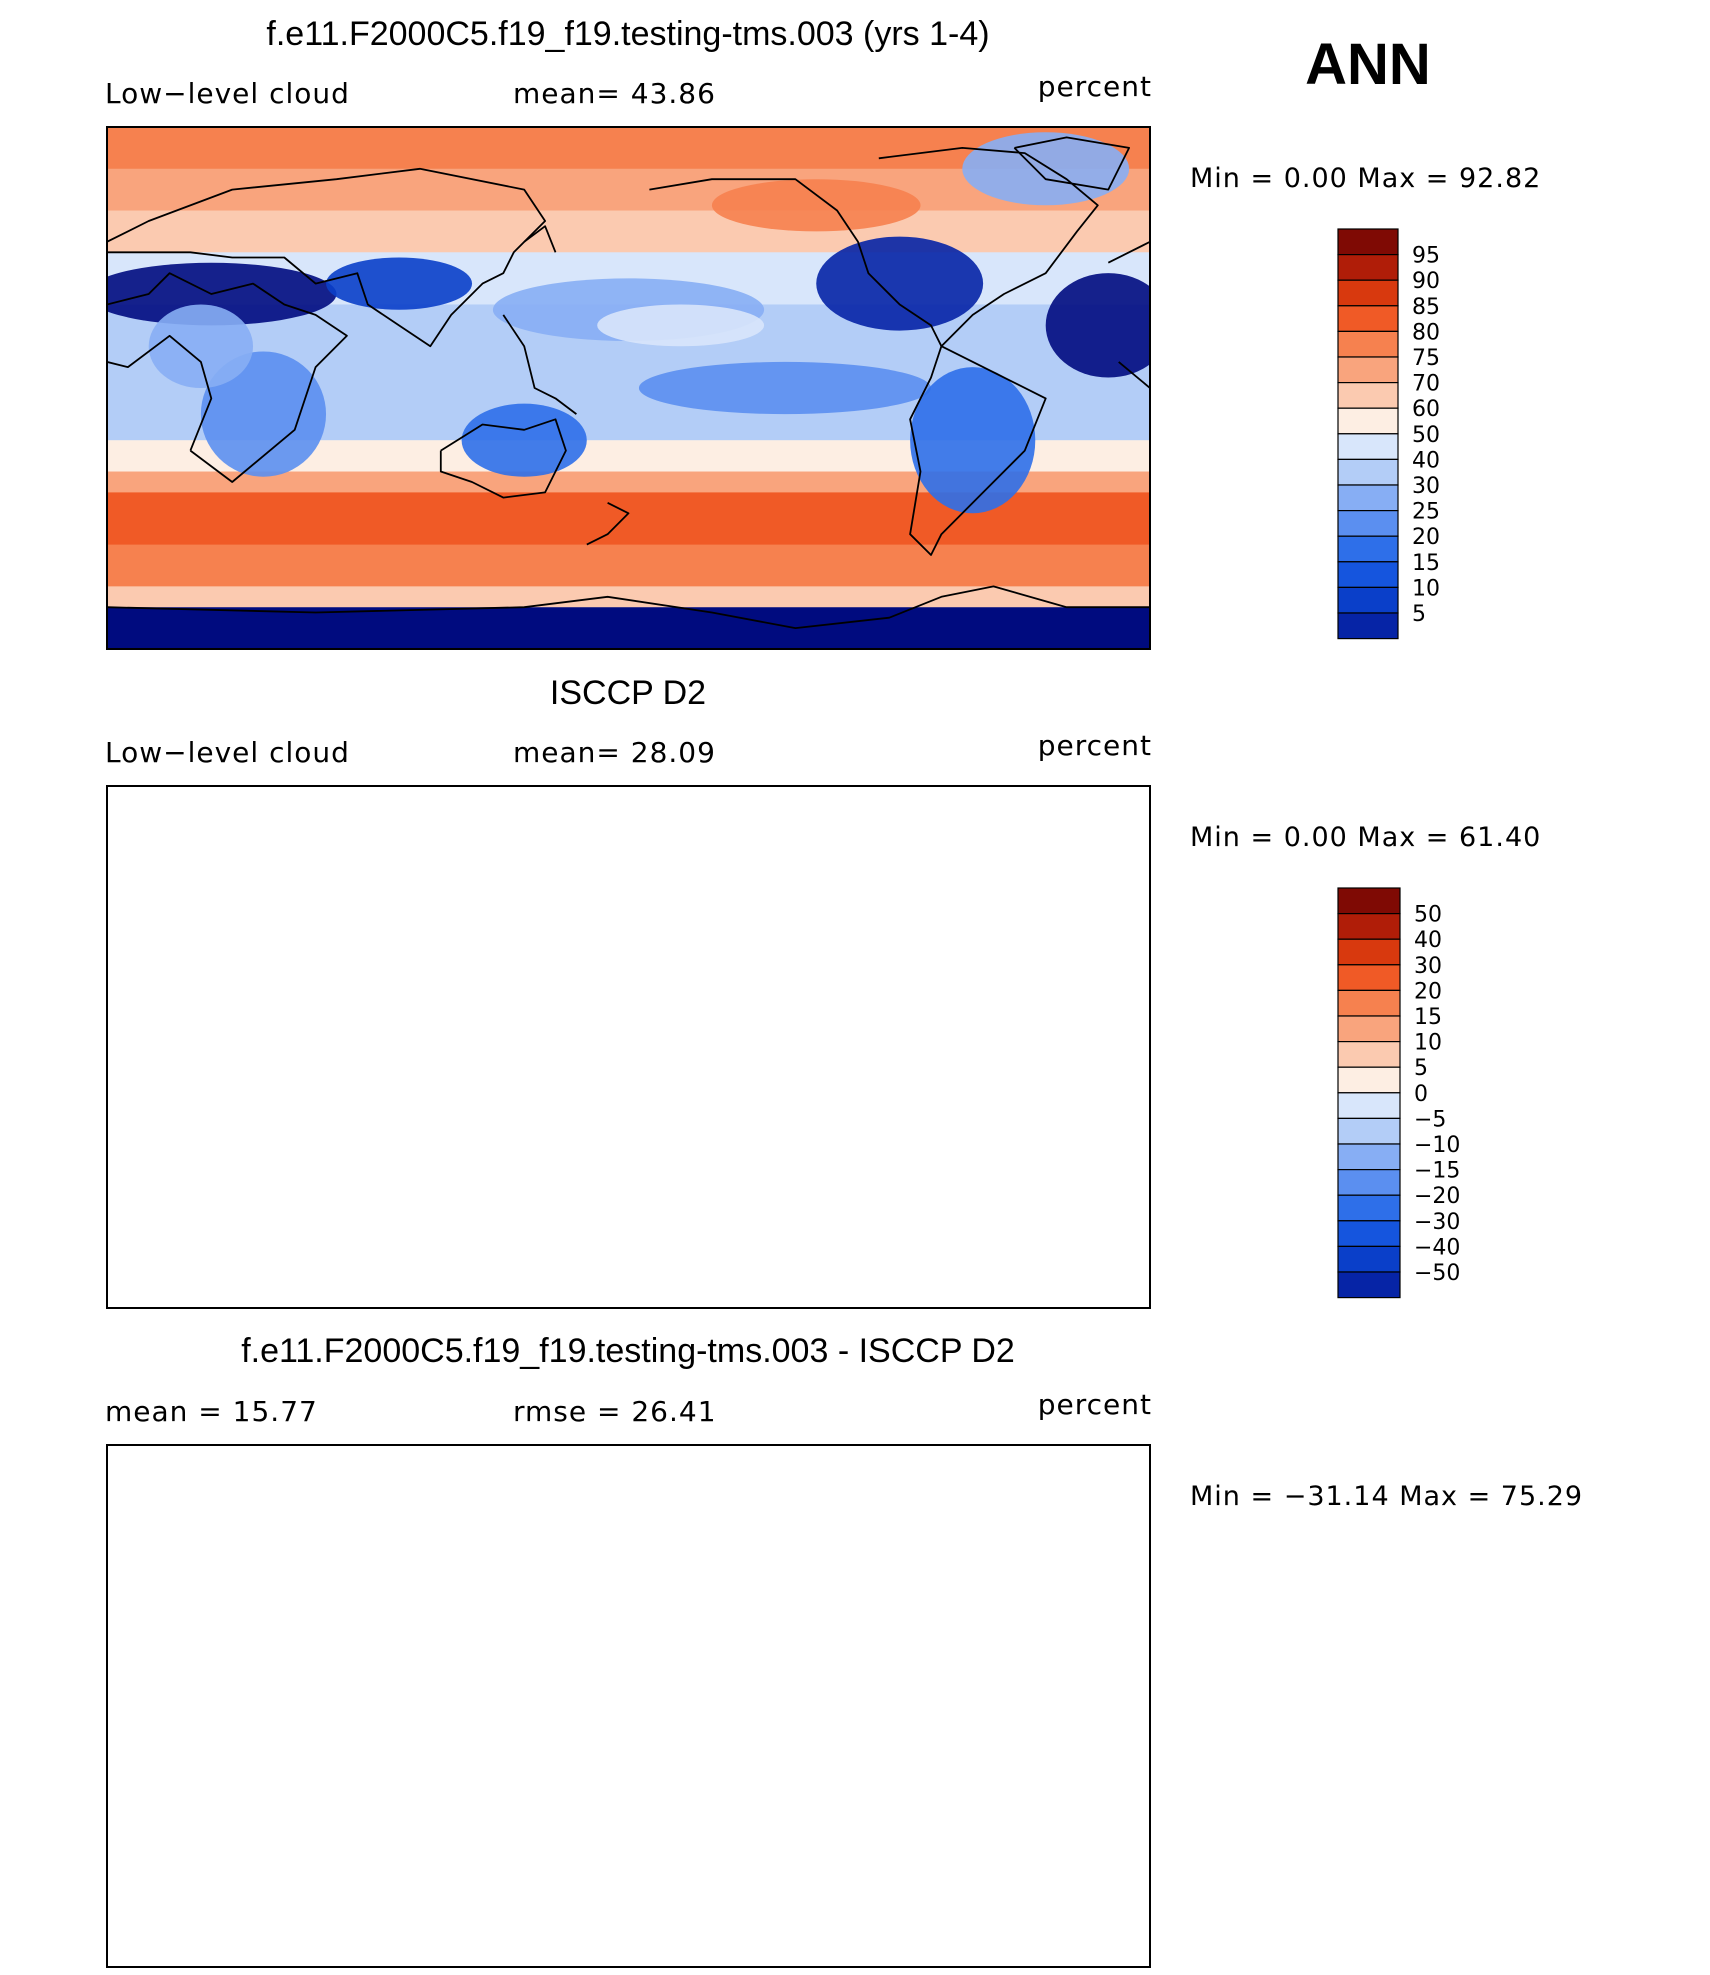 The image size is (1710, 1975). I want to click on min-max-label: Min = 0.00 Max = 92.82, so click(1365, 178).